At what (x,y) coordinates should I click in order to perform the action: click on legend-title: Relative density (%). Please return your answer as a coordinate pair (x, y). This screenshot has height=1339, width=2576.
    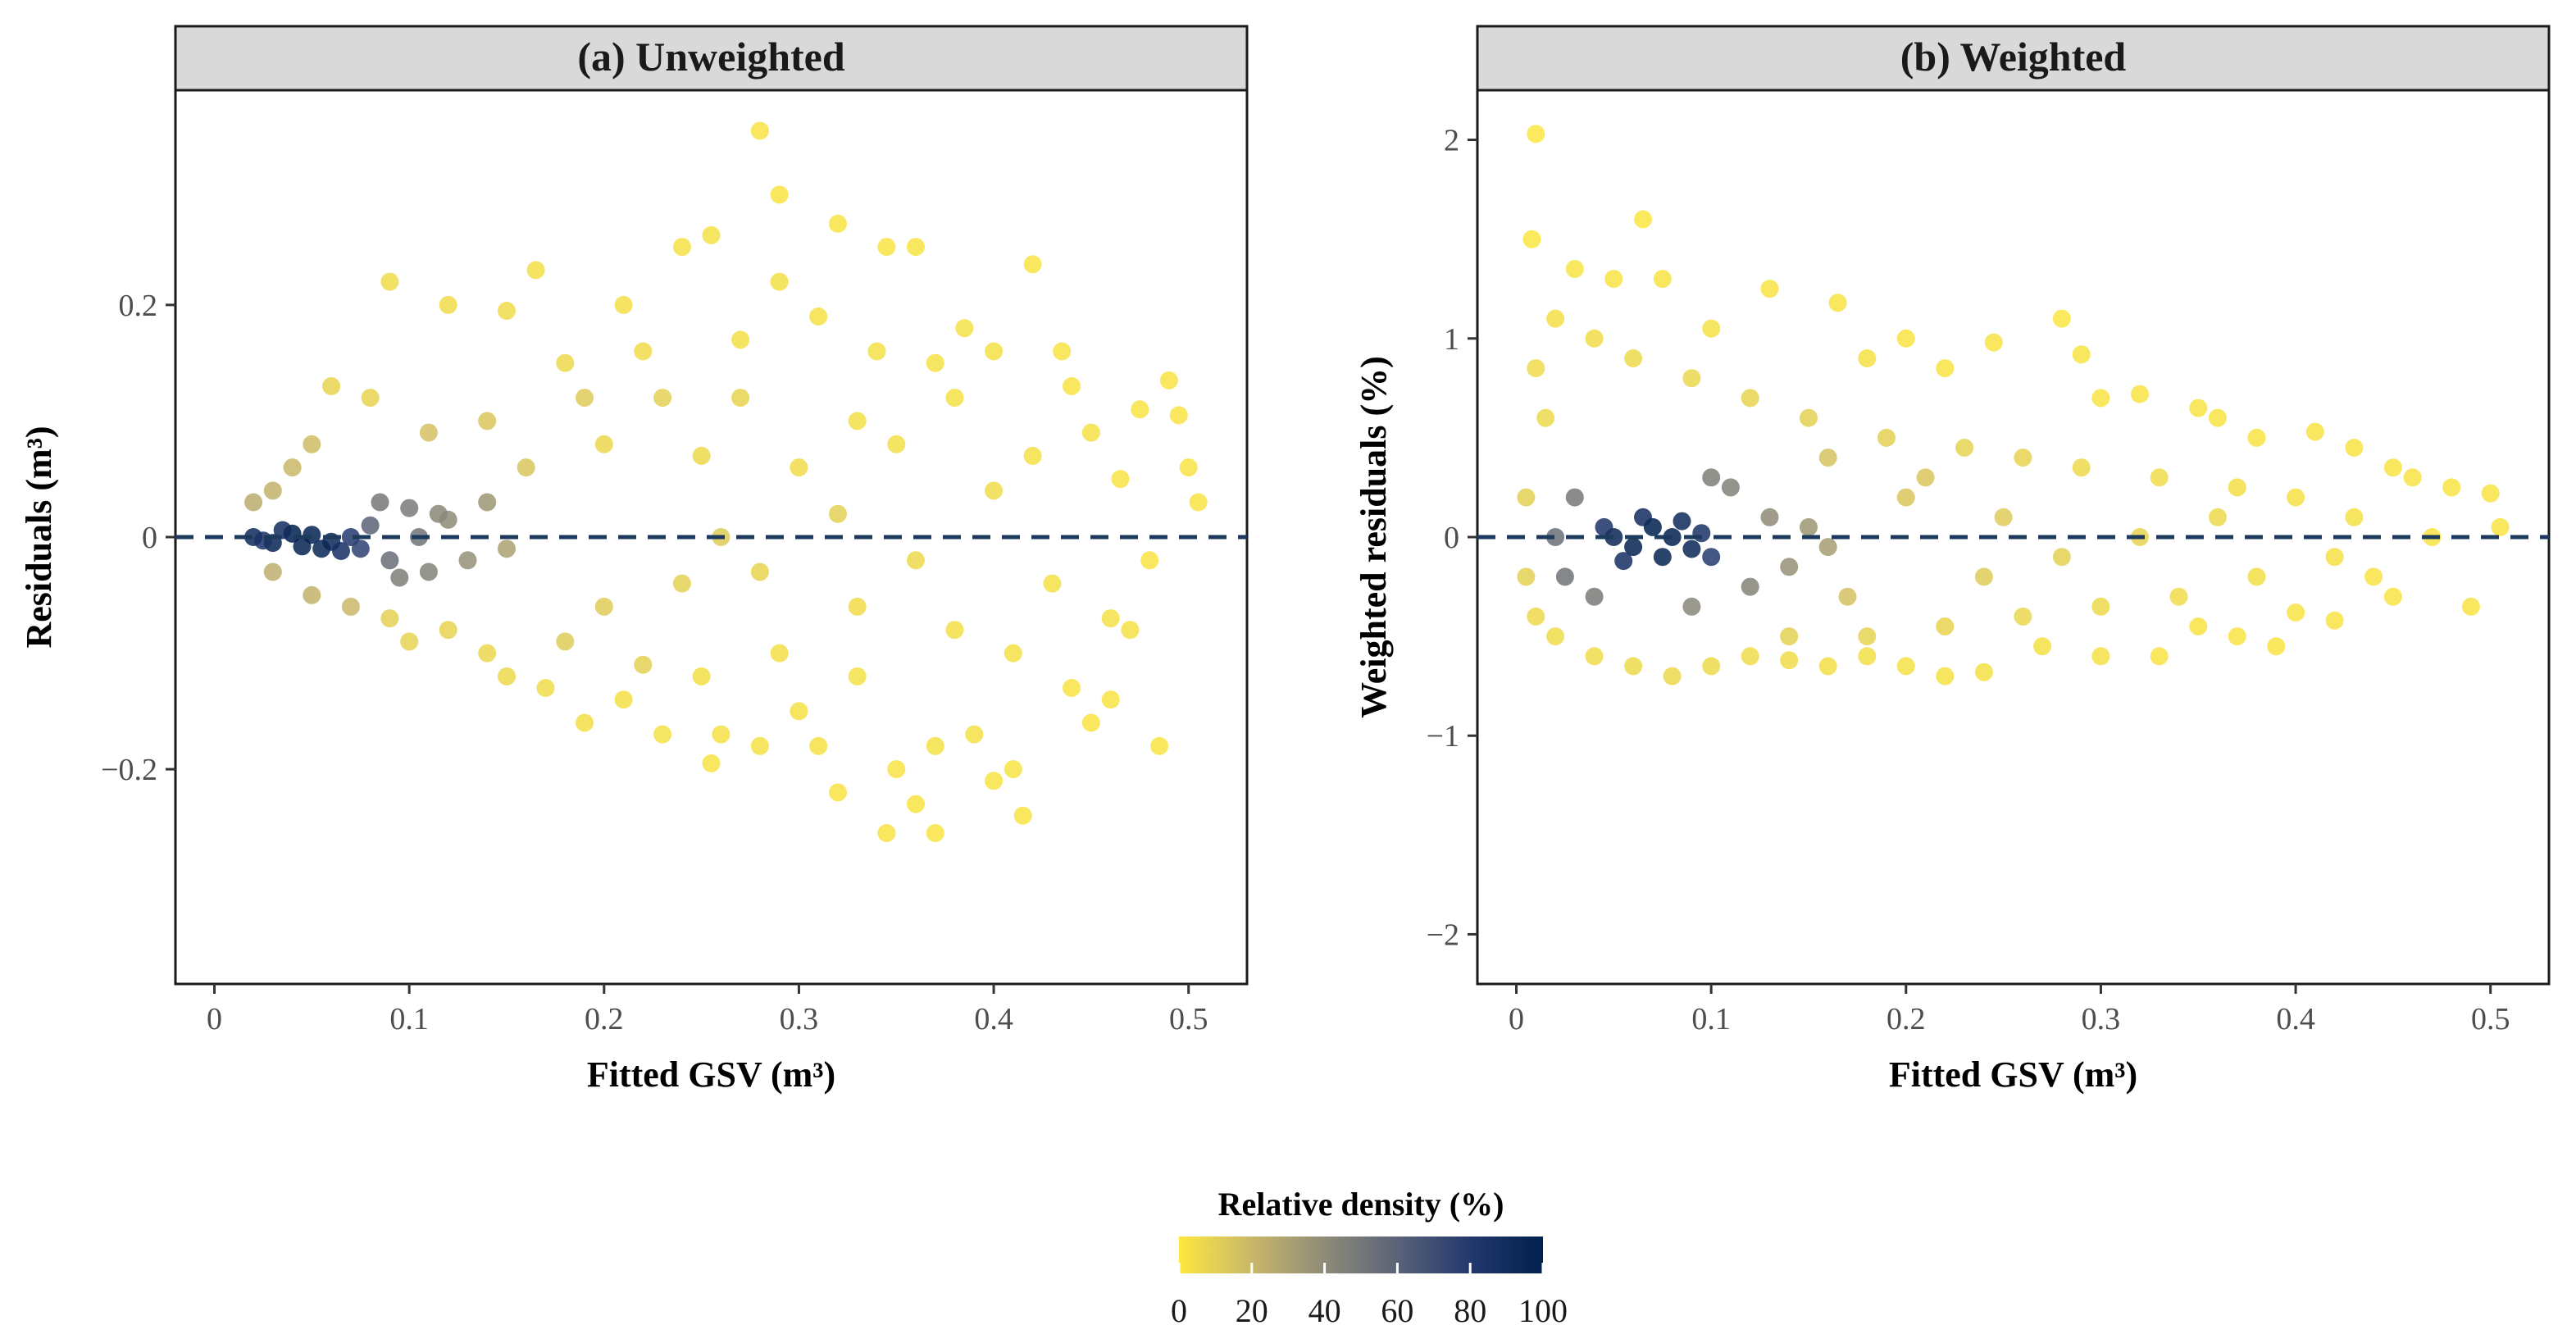
    Looking at the image, I should click on (1361, 1204).